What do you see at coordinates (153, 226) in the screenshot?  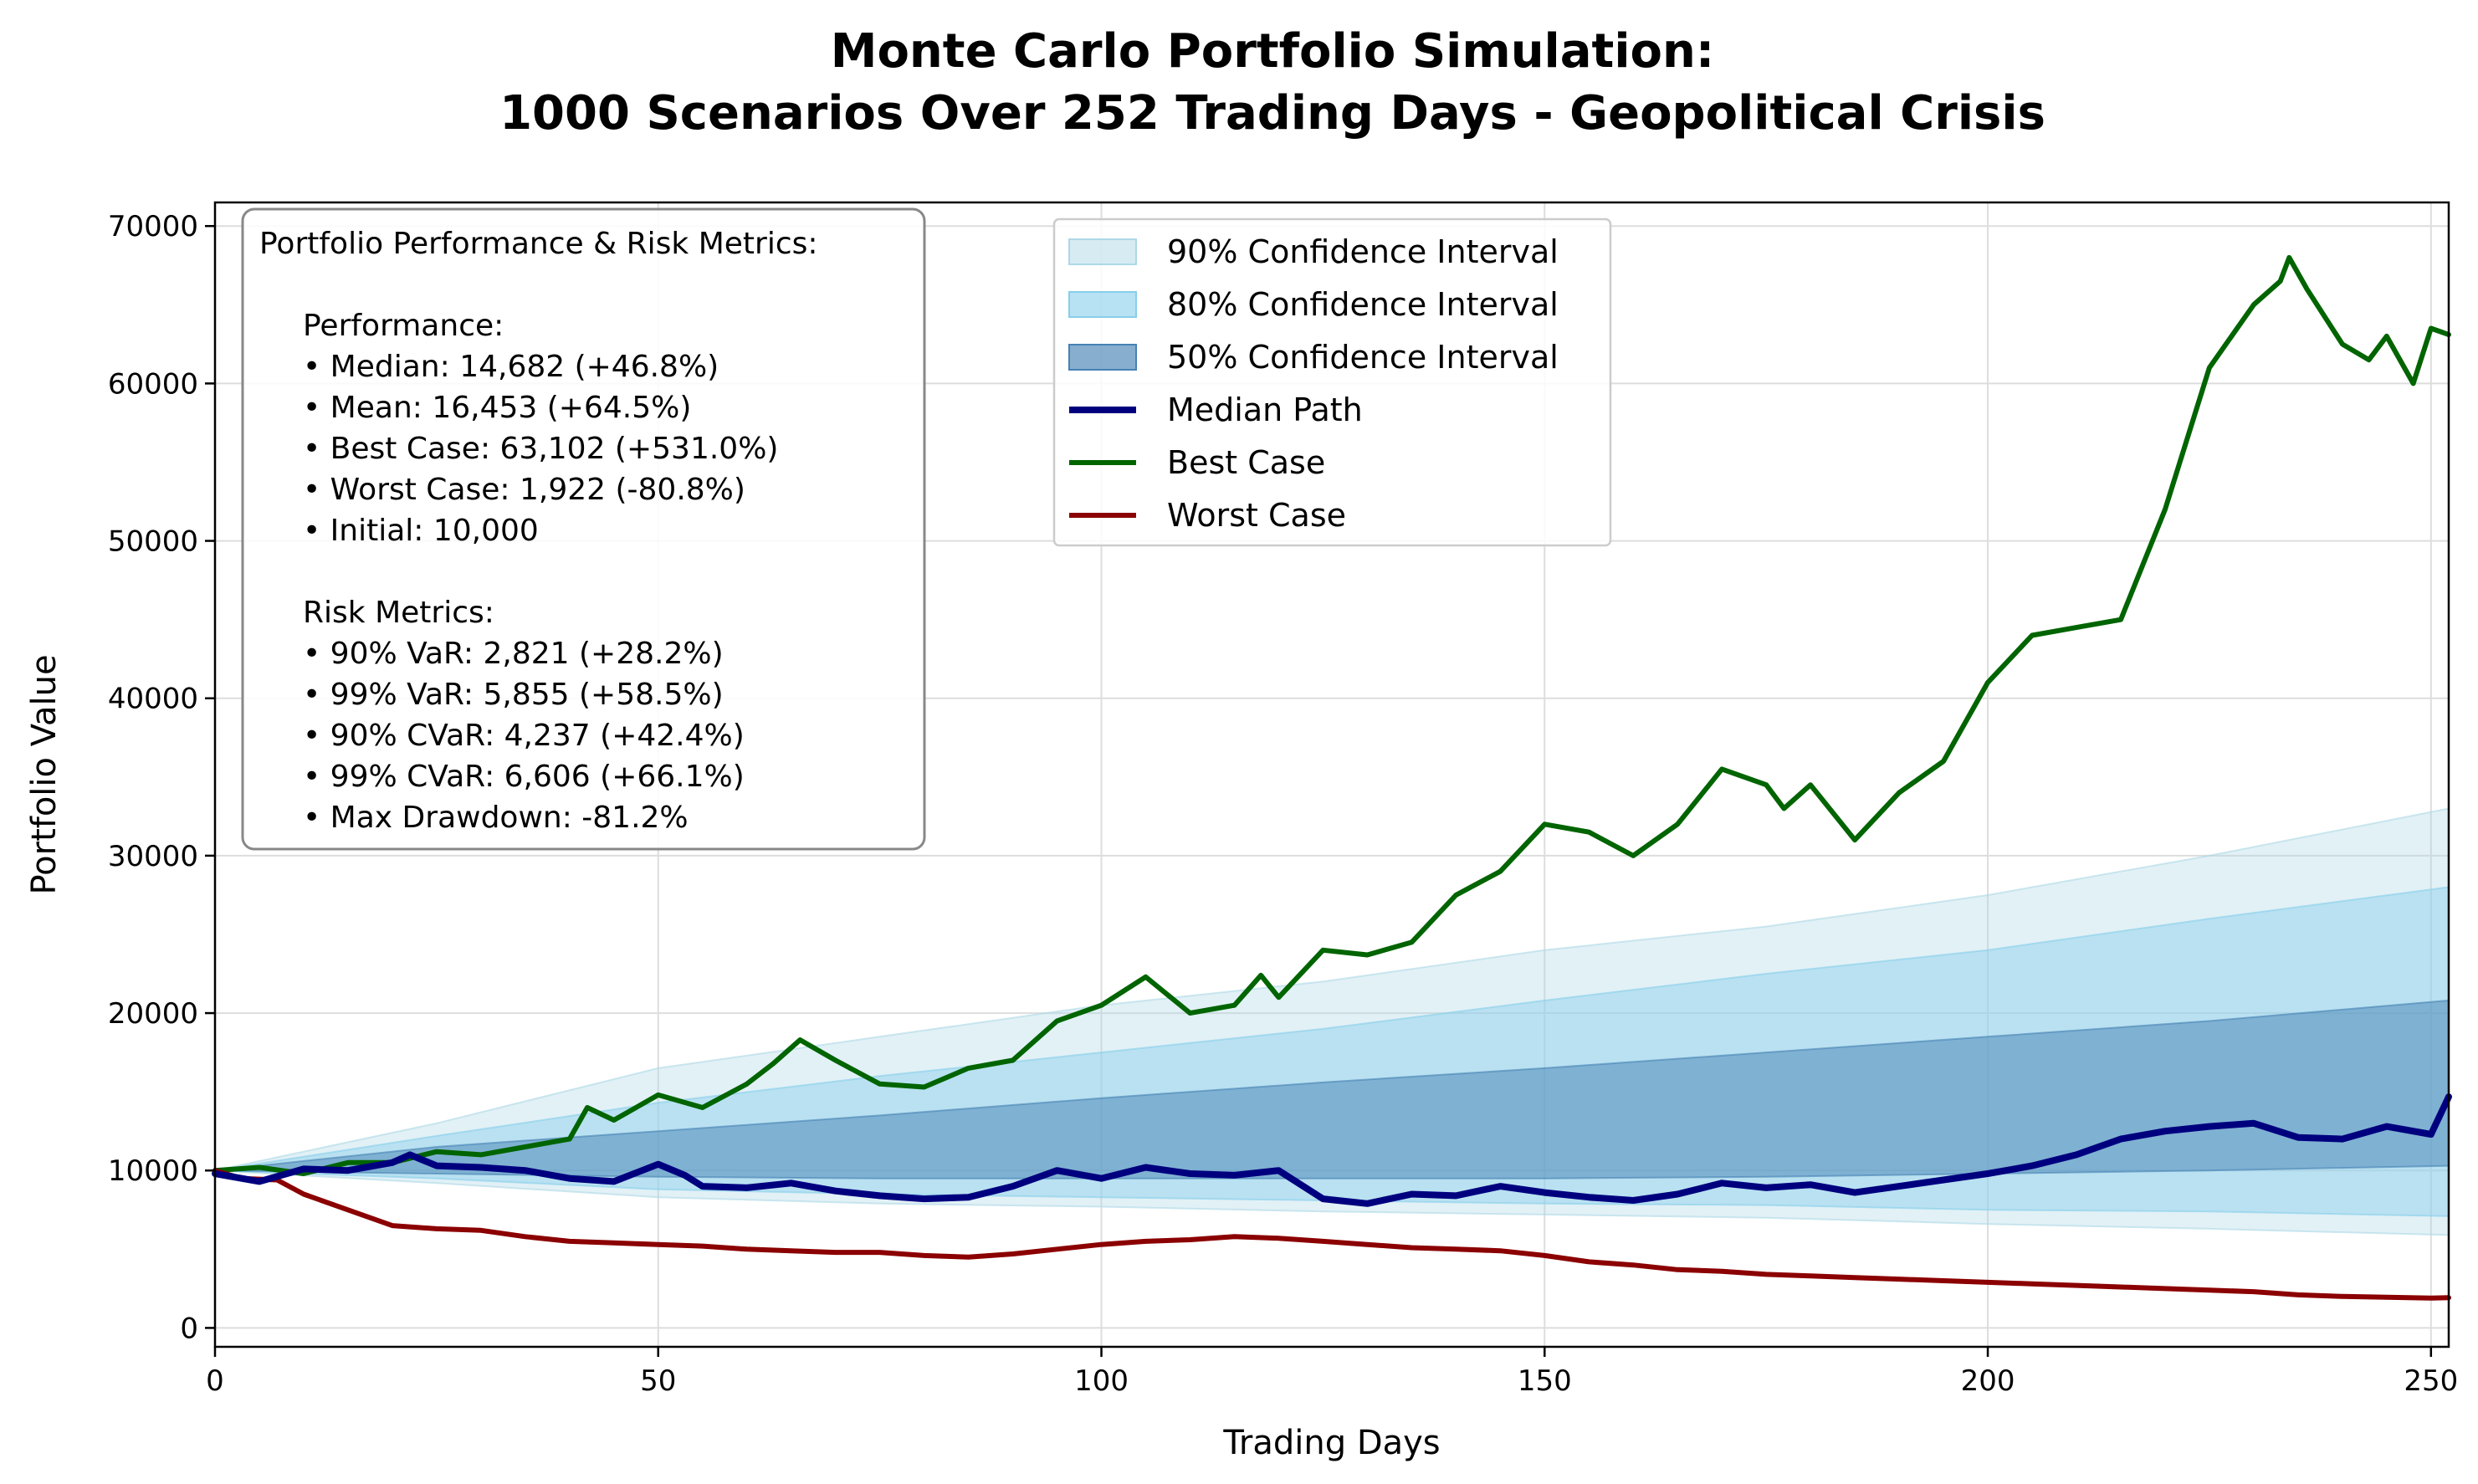 I see `y-tick-label: 70000` at bounding box center [153, 226].